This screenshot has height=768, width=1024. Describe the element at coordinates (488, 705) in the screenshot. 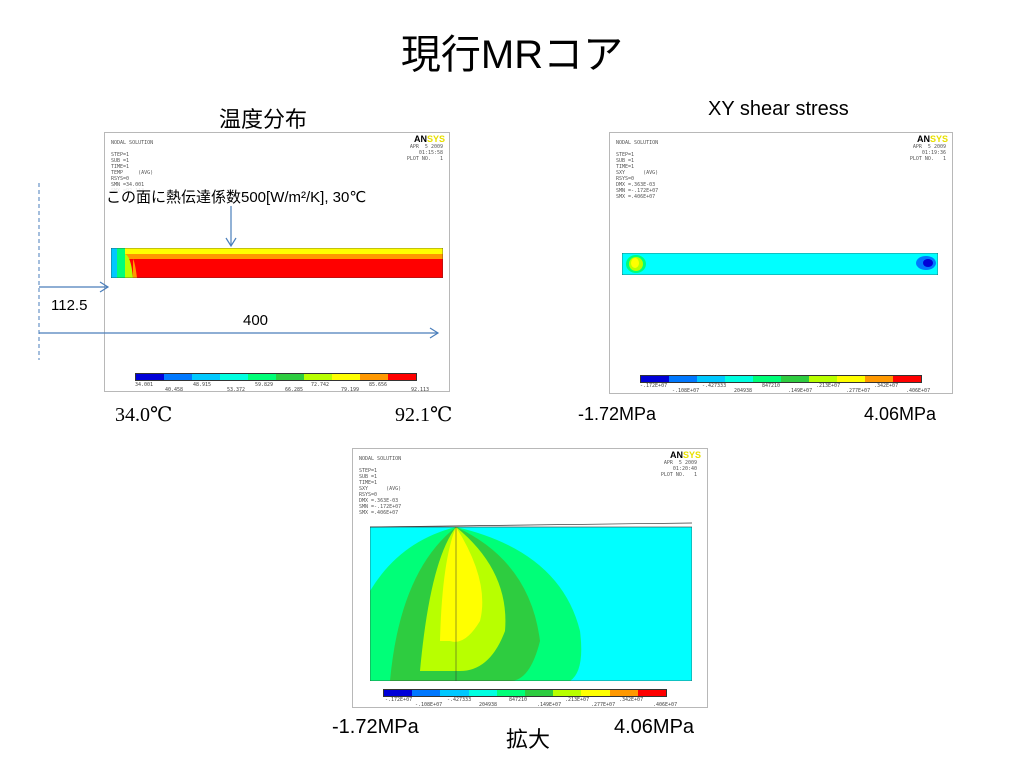

I see `zoom-tick-4: 204938` at that location.